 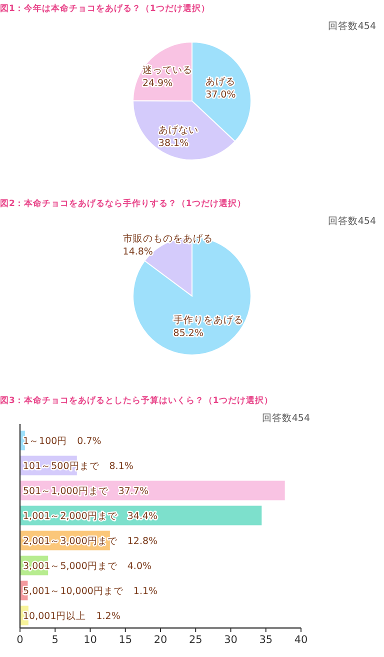 What do you see at coordinates (208, 320) in the screenshot?
I see `slice-label: 手作りをあげる` at bounding box center [208, 320].